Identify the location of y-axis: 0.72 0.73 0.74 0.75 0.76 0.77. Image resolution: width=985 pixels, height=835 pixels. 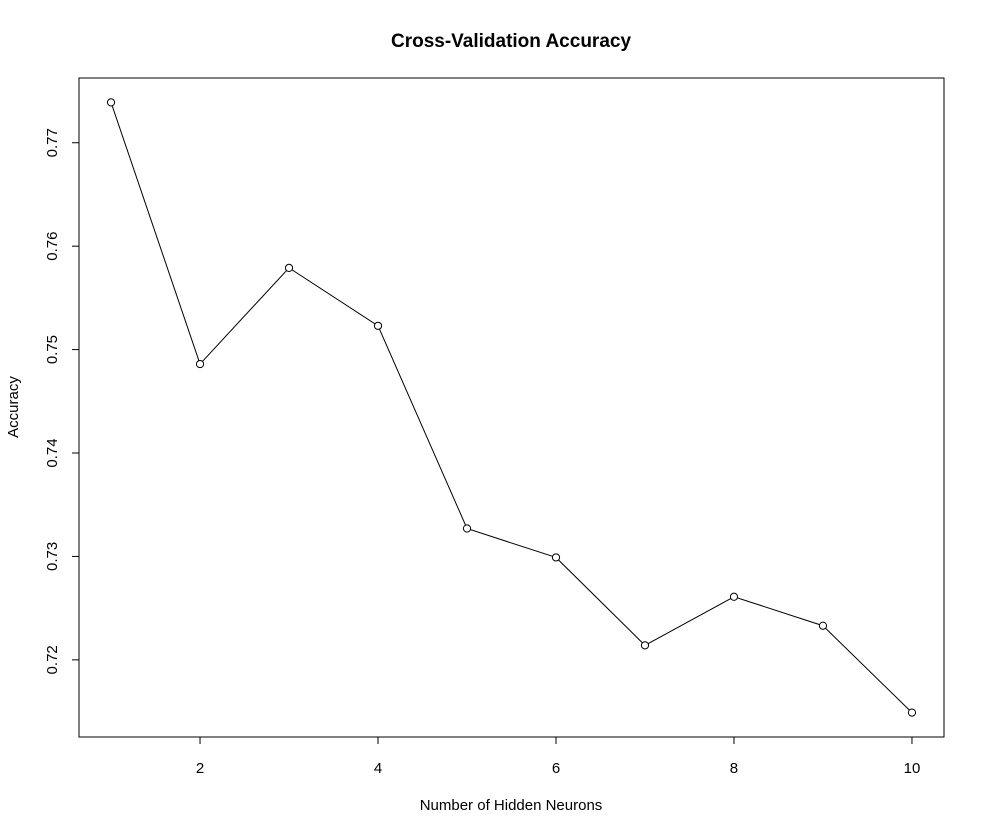
(61, 401).